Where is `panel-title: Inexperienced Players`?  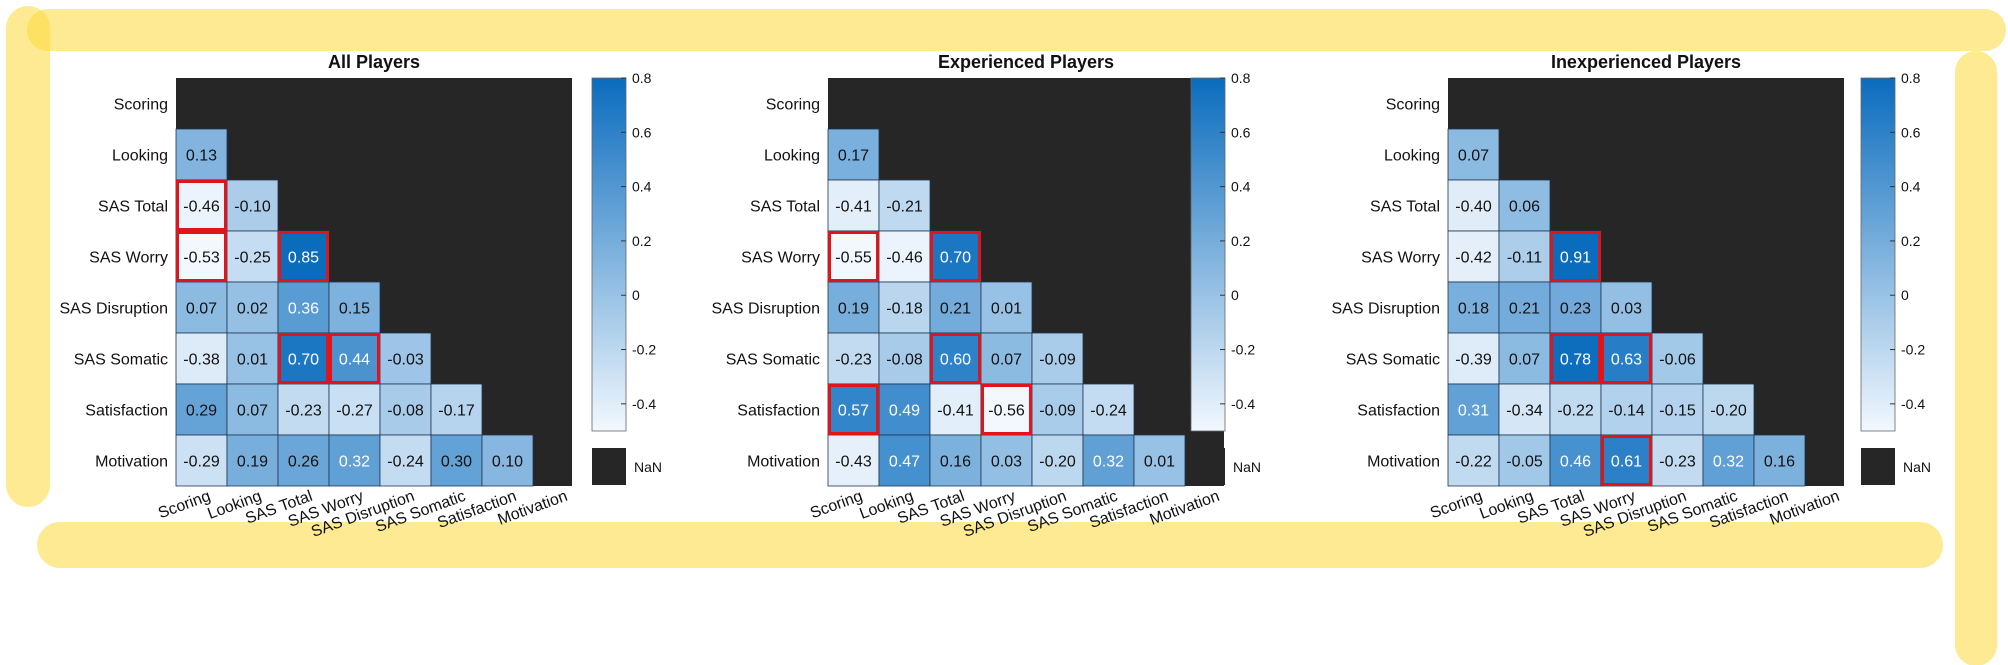
panel-title: Inexperienced Players is located at coordinates (1646, 62).